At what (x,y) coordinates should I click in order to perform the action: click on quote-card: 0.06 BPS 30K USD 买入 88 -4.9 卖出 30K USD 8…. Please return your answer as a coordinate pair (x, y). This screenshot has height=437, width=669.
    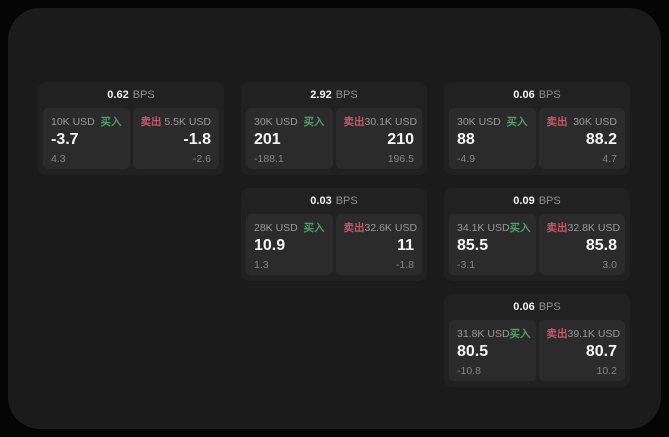
    Looking at the image, I should click on (537, 128).